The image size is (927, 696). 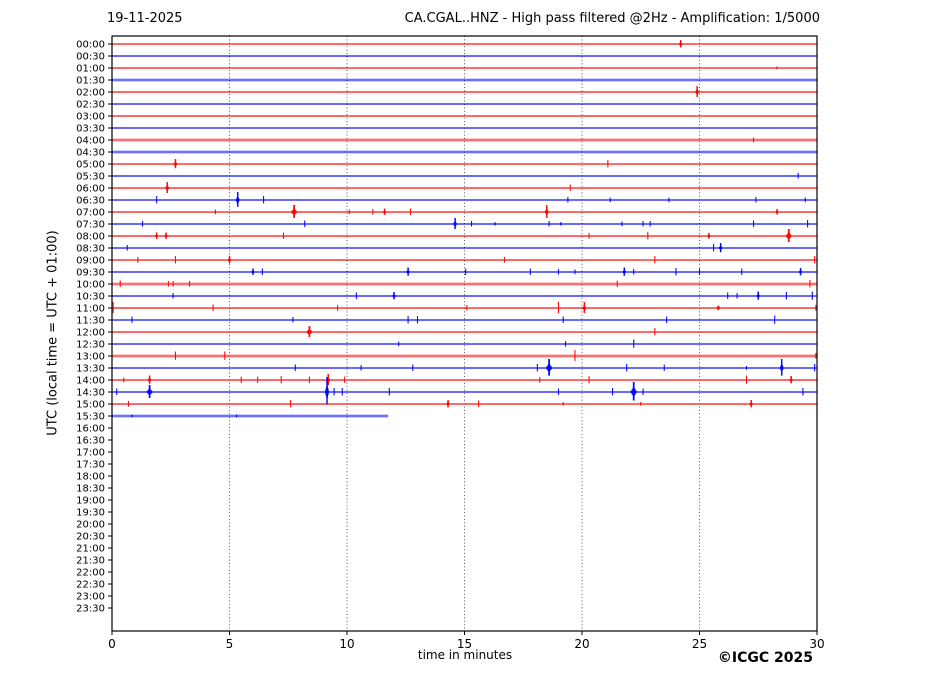 I want to click on y-tick-label: 00:30, so click(x=90, y=57).